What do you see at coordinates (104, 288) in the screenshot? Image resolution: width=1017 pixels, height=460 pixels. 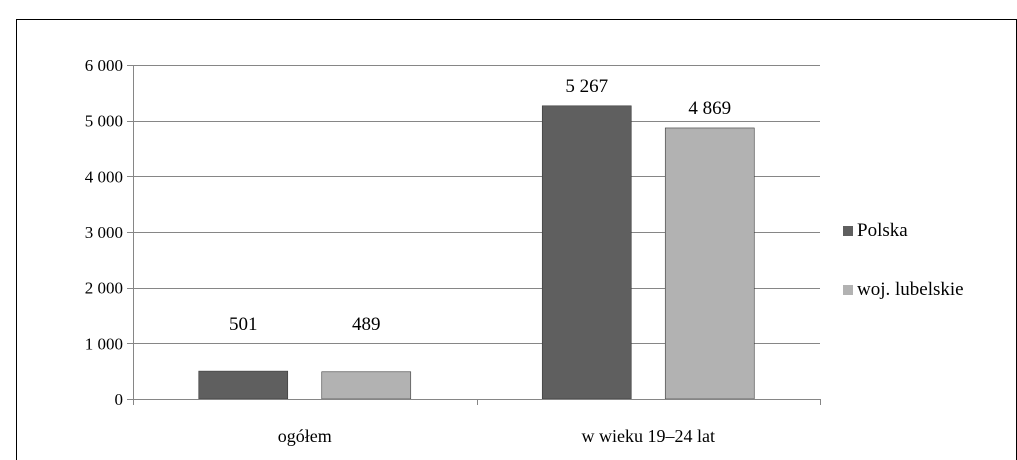 I see `y-tick-label: 2 000` at bounding box center [104, 288].